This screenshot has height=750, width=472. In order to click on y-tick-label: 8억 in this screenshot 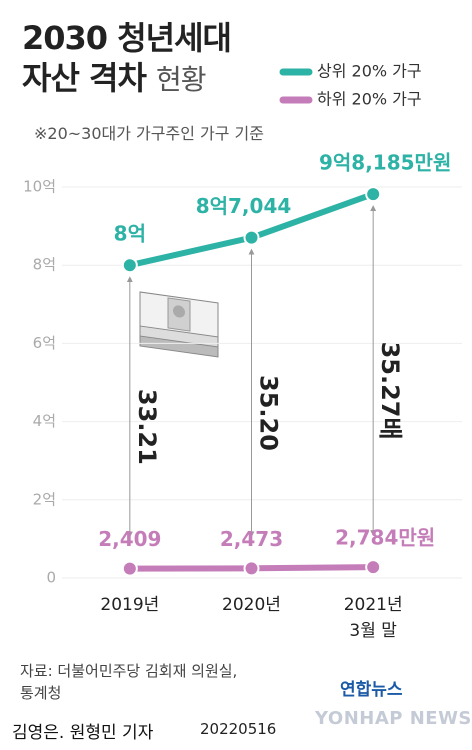, I will do `click(44, 265)`.